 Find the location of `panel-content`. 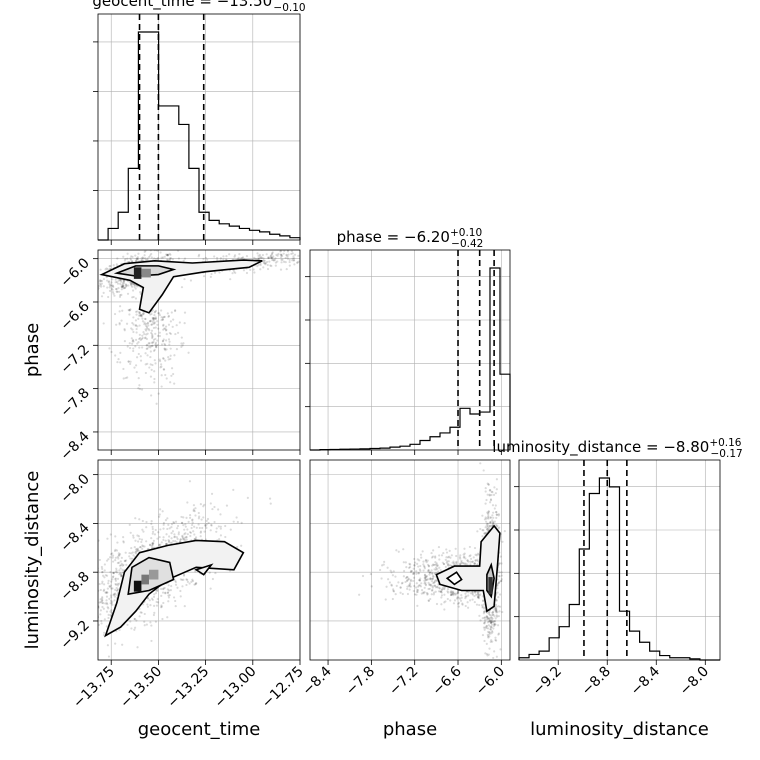

panel-content is located at coordinates (192, 560).